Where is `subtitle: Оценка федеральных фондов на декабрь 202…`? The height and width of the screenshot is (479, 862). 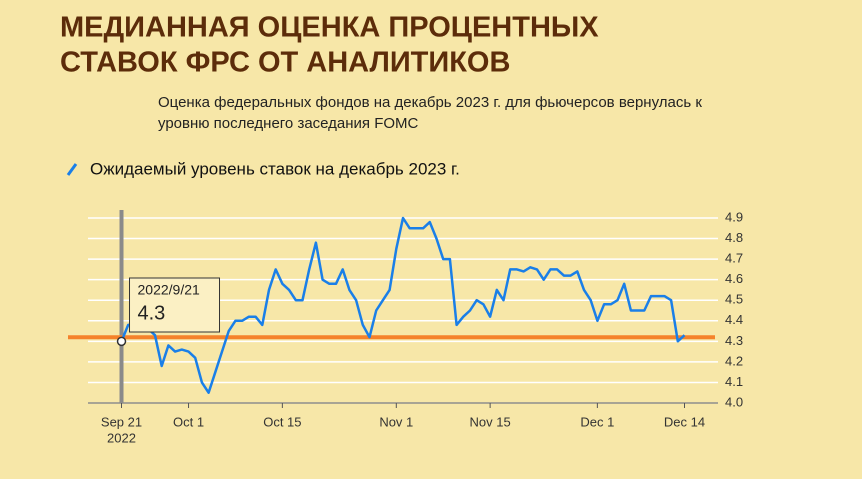
subtitle: Оценка федеральных фондов на декабрь 202… is located at coordinates (430, 102).